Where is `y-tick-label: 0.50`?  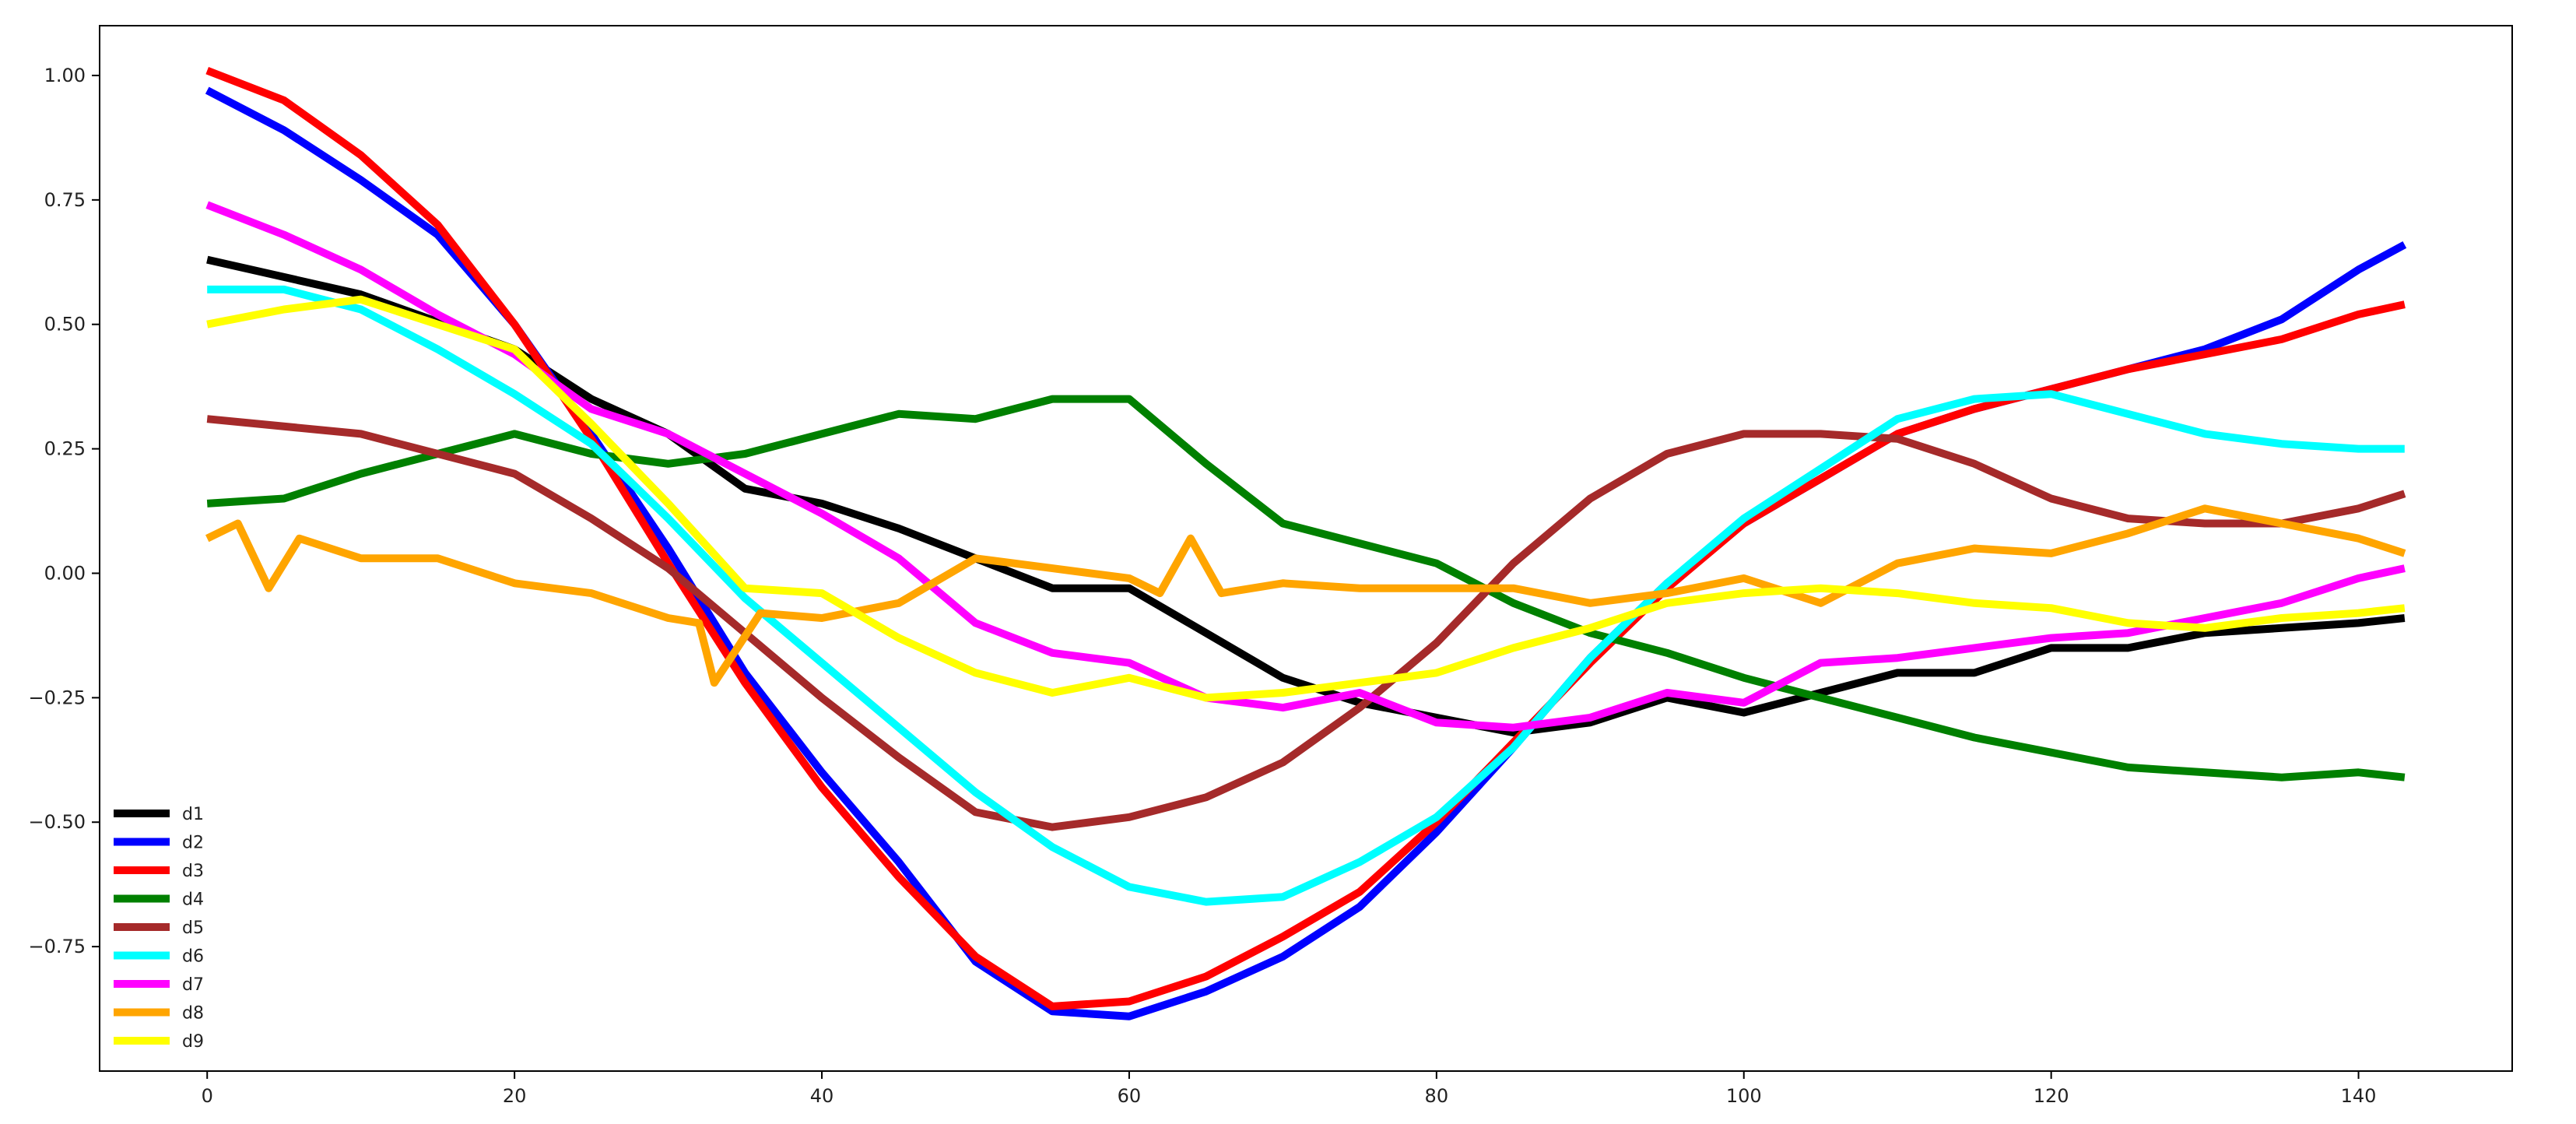
y-tick-label: 0.50 is located at coordinates (65, 324).